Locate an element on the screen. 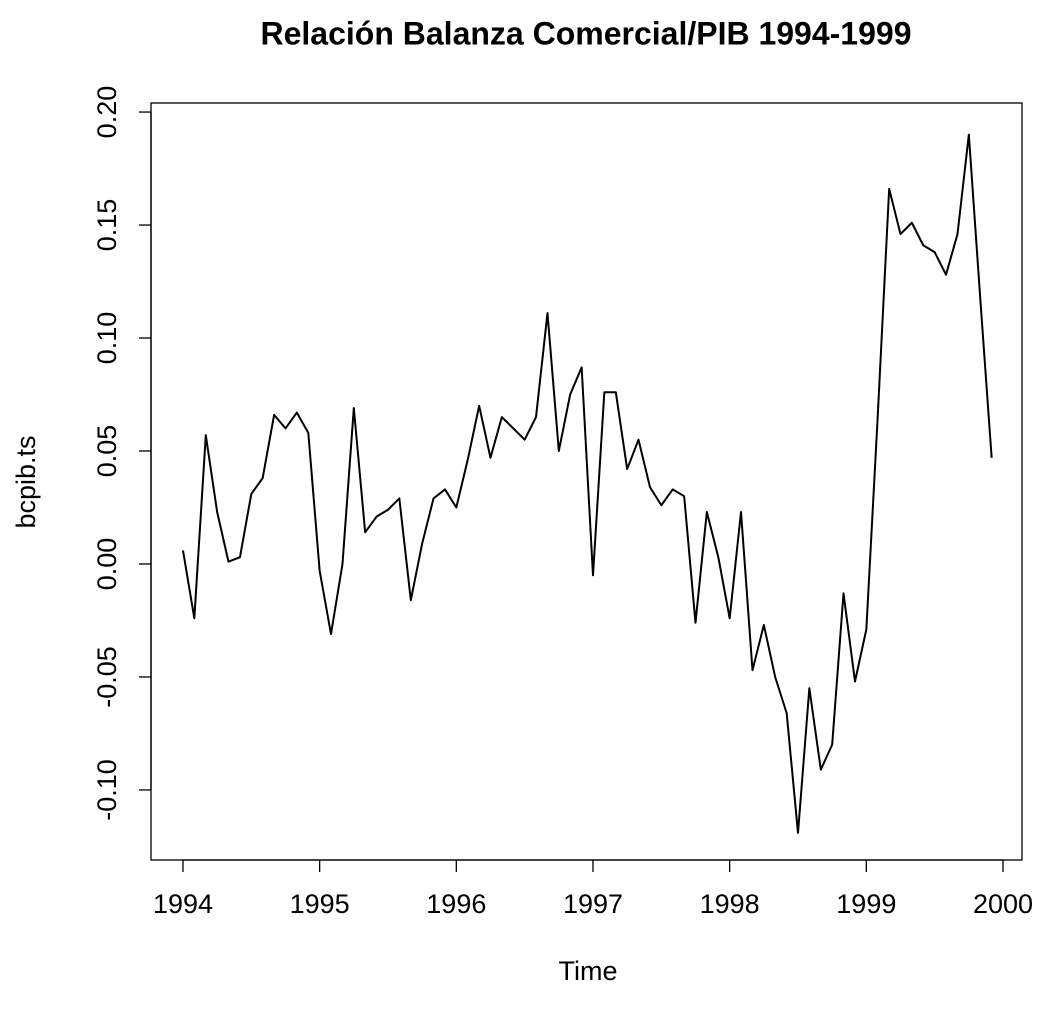 This screenshot has width=1039, height=1015. y-tick-label: 0.20 is located at coordinates (107, 112).